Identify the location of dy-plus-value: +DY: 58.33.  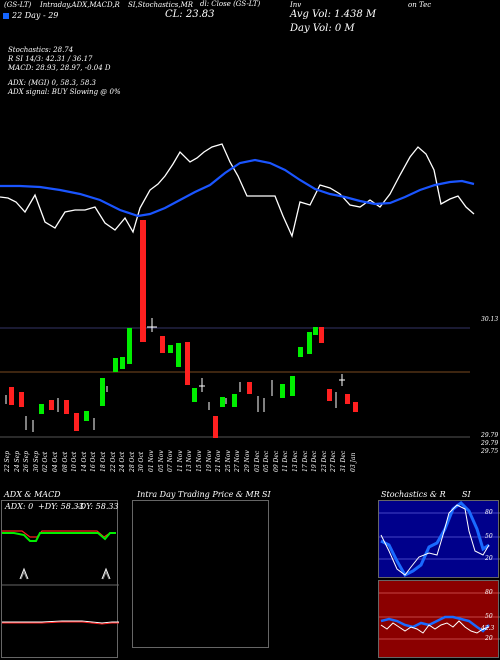
(61, 506).